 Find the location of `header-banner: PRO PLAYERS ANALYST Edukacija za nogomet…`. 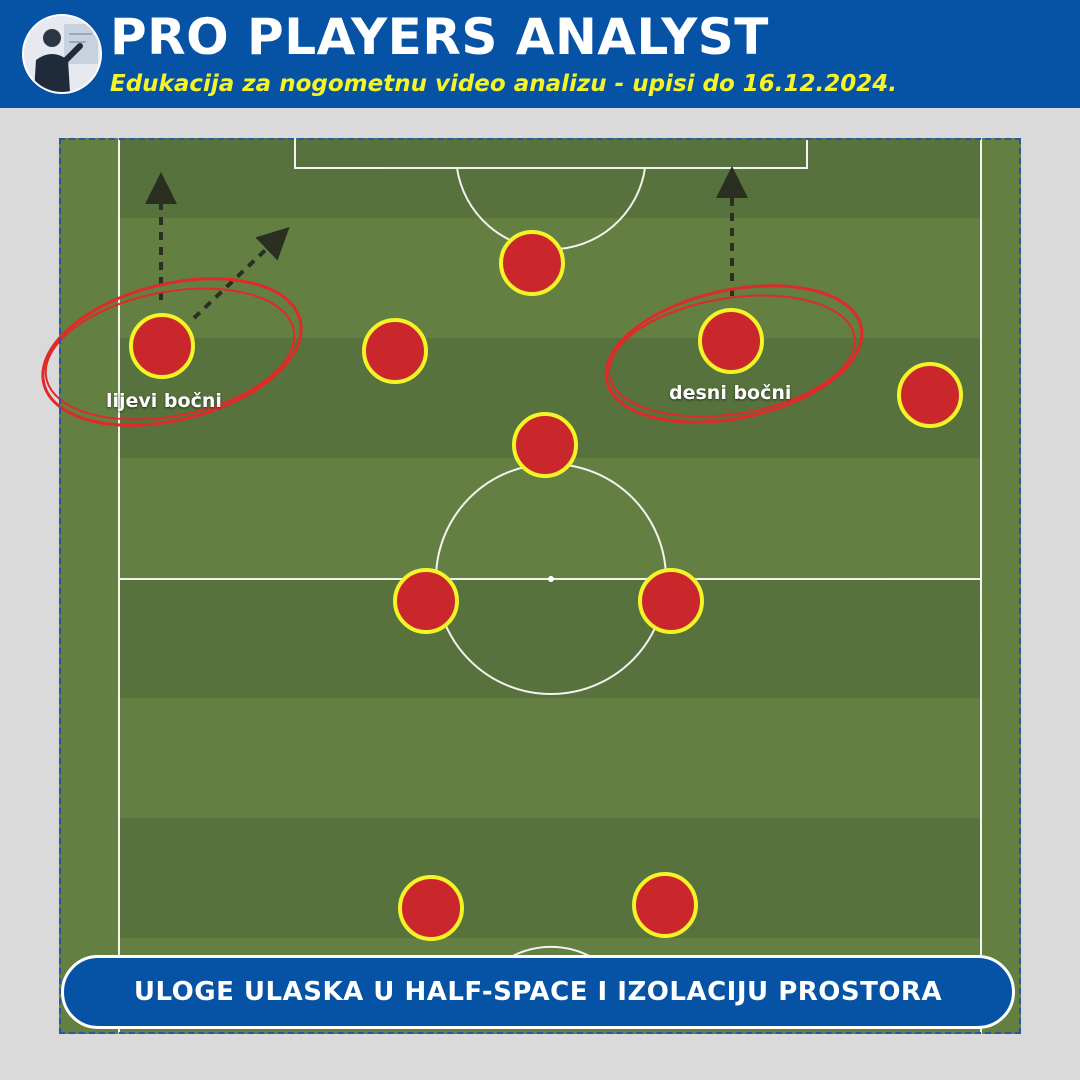

header-banner: PRO PLAYERS ANALYST Edukacija za nogomet… is located at coordinates (540, 54).